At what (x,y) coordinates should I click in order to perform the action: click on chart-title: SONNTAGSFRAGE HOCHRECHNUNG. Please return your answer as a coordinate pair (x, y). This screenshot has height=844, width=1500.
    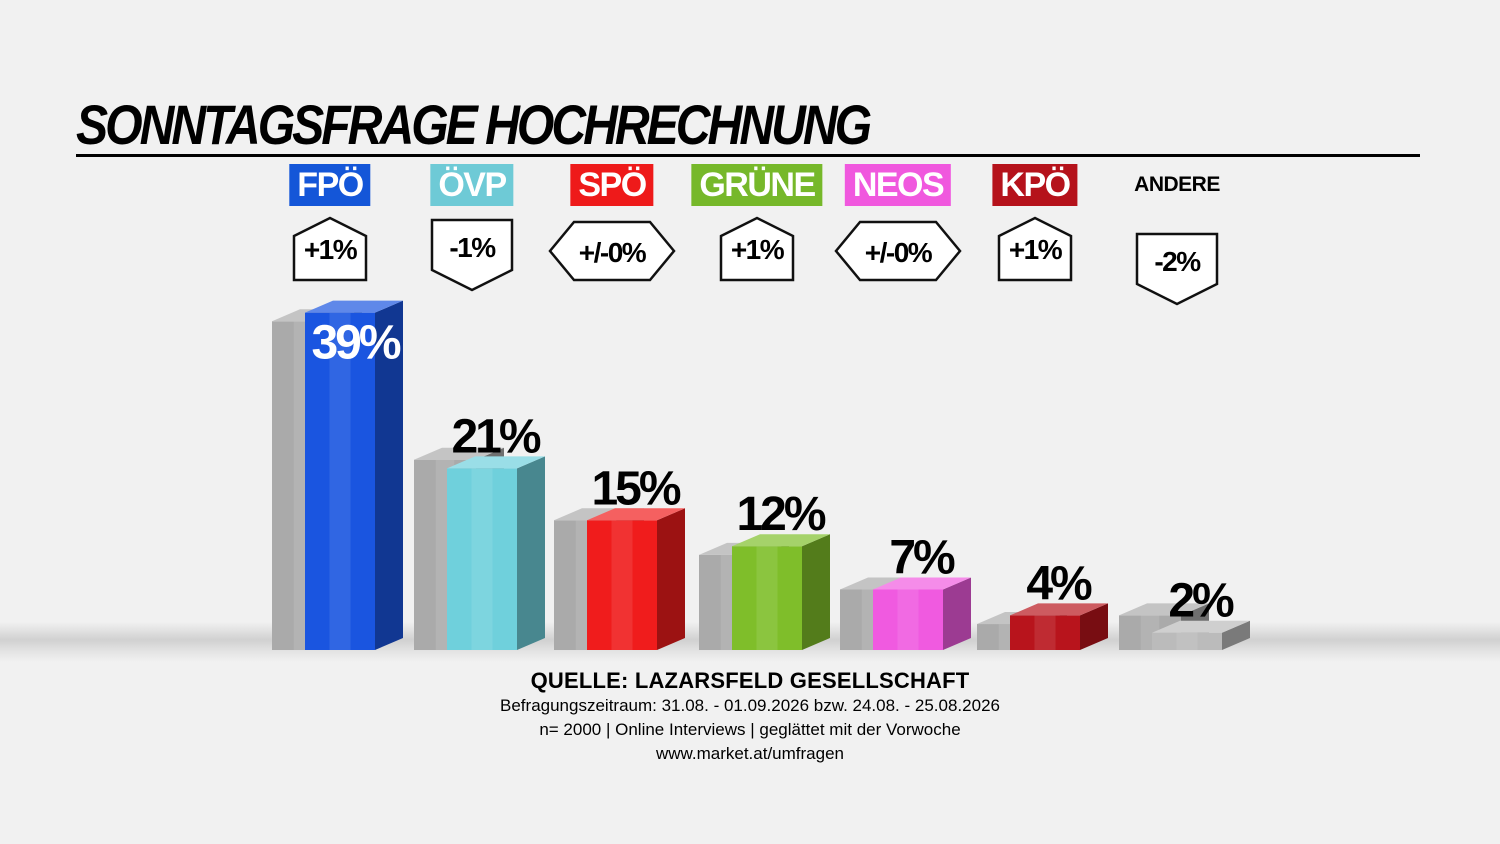
    Looking at the image, I should click on (474, 124).